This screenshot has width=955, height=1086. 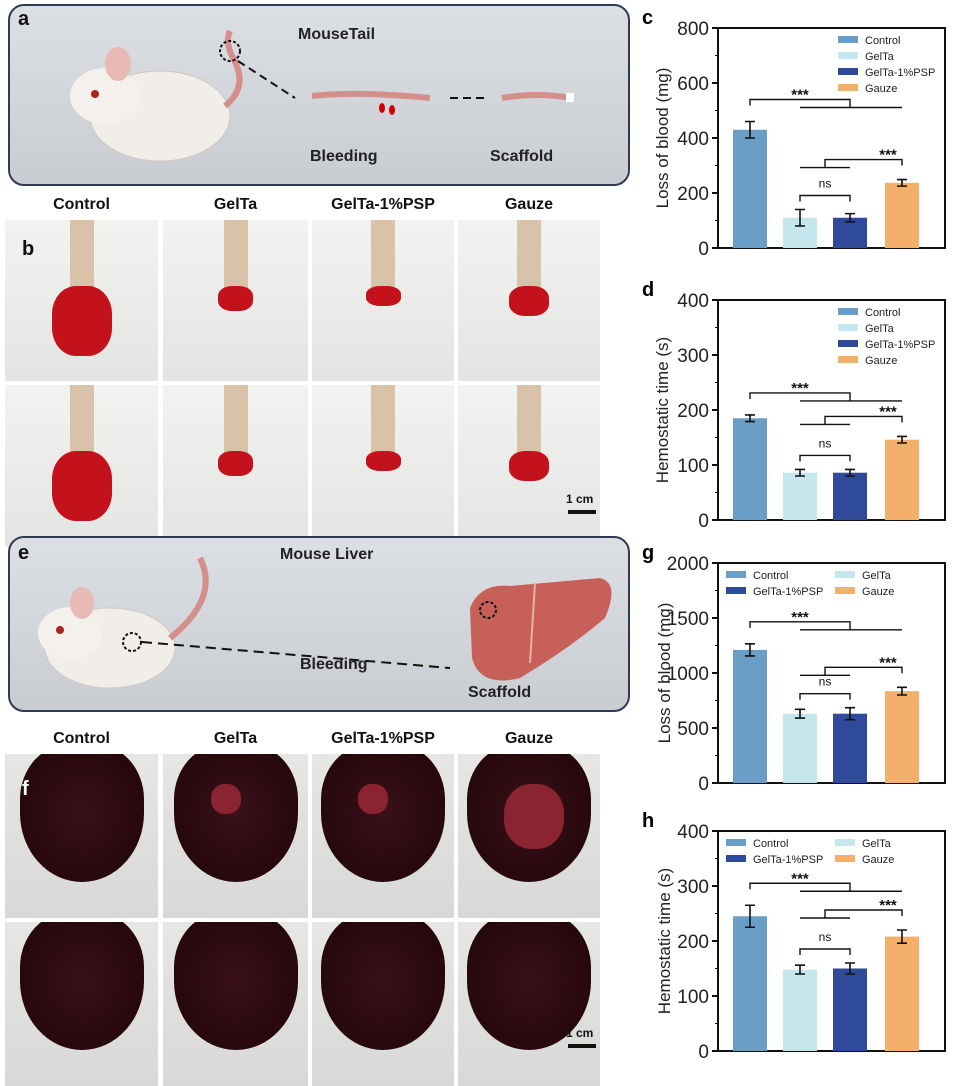 What do you see at coordinates (693, 997) in the screenshot?
I see `y-tick-label: 100` at bounding box center [693, 997].